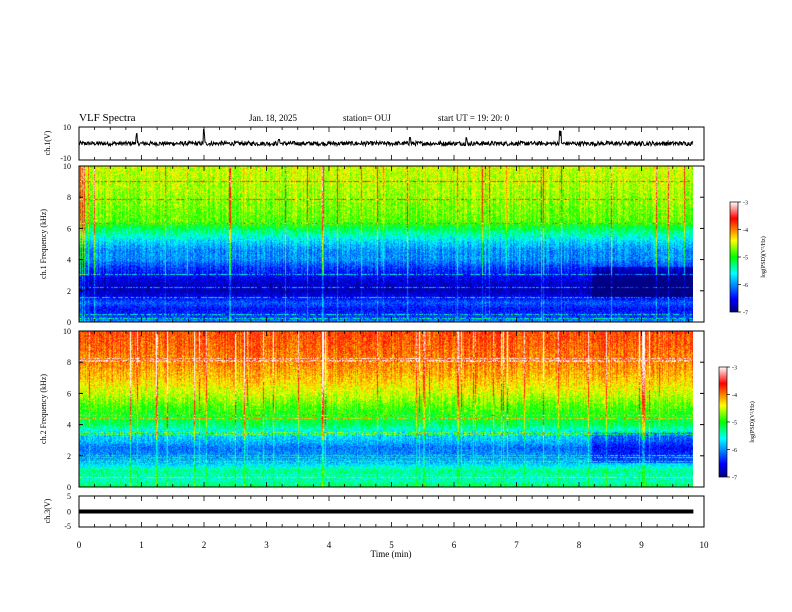 The height and width of the screenshot is (612, 792). What do you see at coordinates (67, 127) in the screenshot?
I see `ch1-ytick-top: 10` at bounding box center [67, 127].